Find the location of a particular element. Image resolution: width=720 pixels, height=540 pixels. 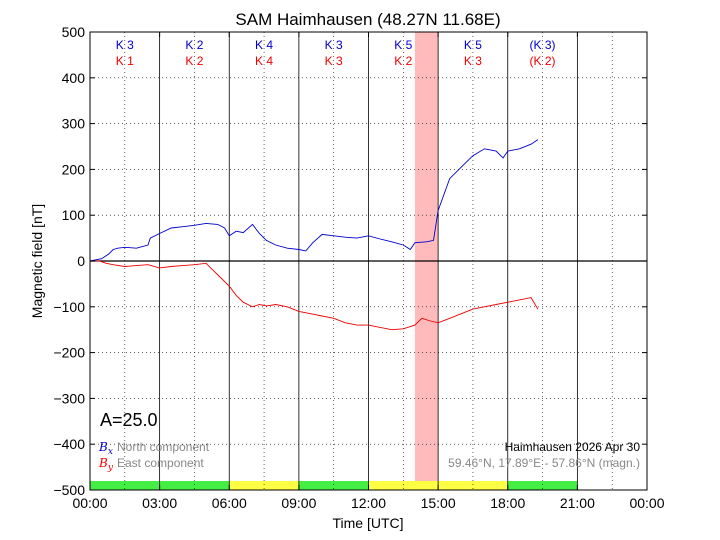

y-tick-label-7: 200 is located at coordinates (74, 169).